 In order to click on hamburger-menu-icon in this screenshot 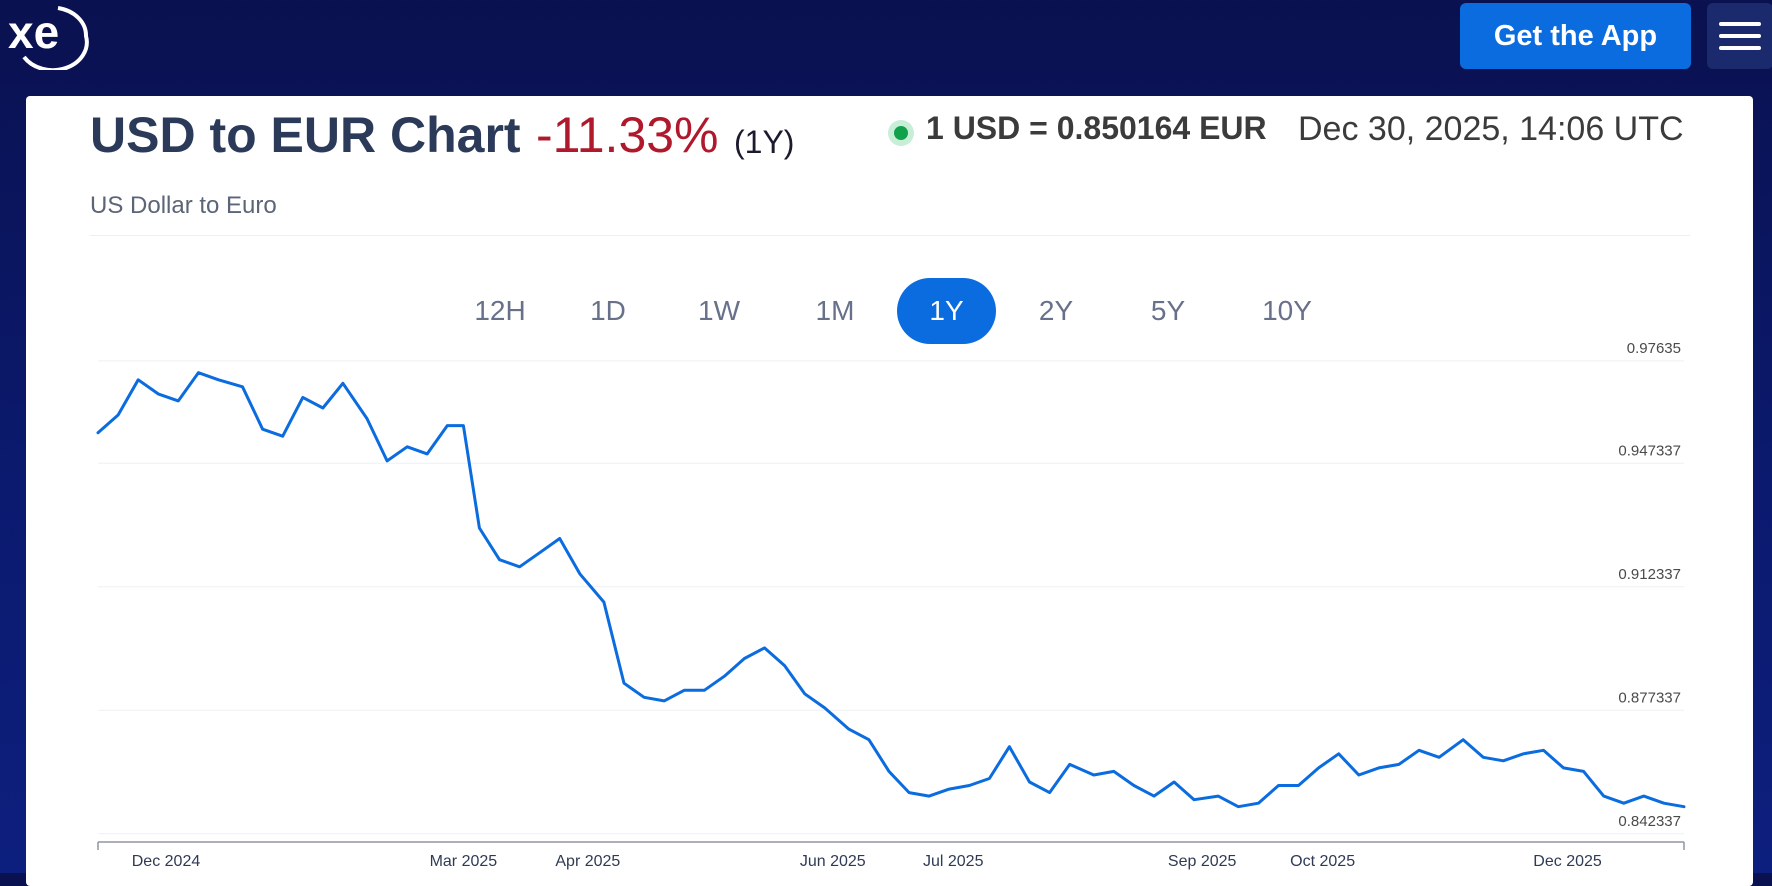, I will do `click(1739, 36)`.